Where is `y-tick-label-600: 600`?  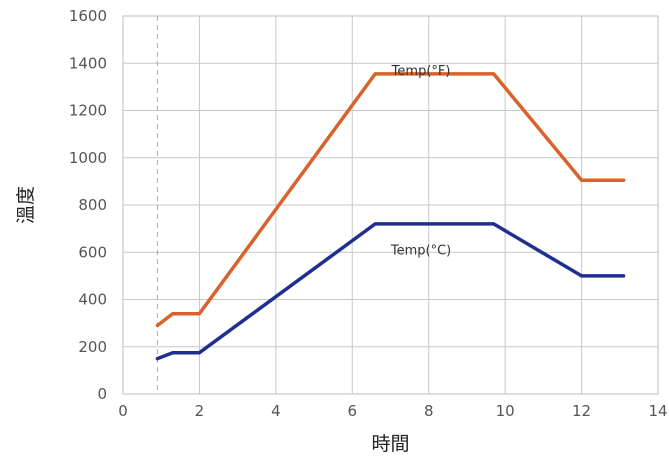 y-tick-label-600: 600 is located at coordinates (92, 252).